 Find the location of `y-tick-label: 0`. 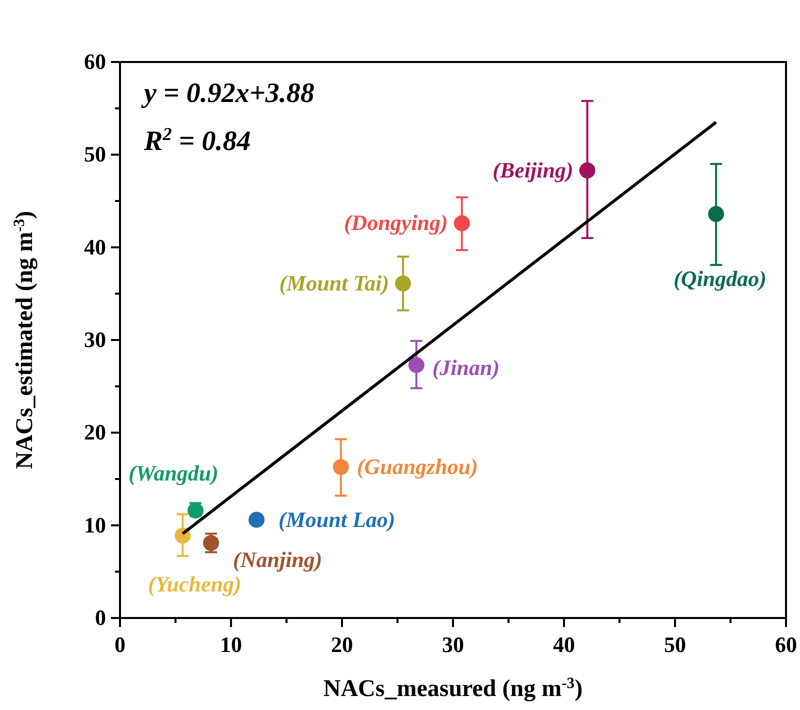

y-tick-label: 0 is located at coordinates (100, 617).